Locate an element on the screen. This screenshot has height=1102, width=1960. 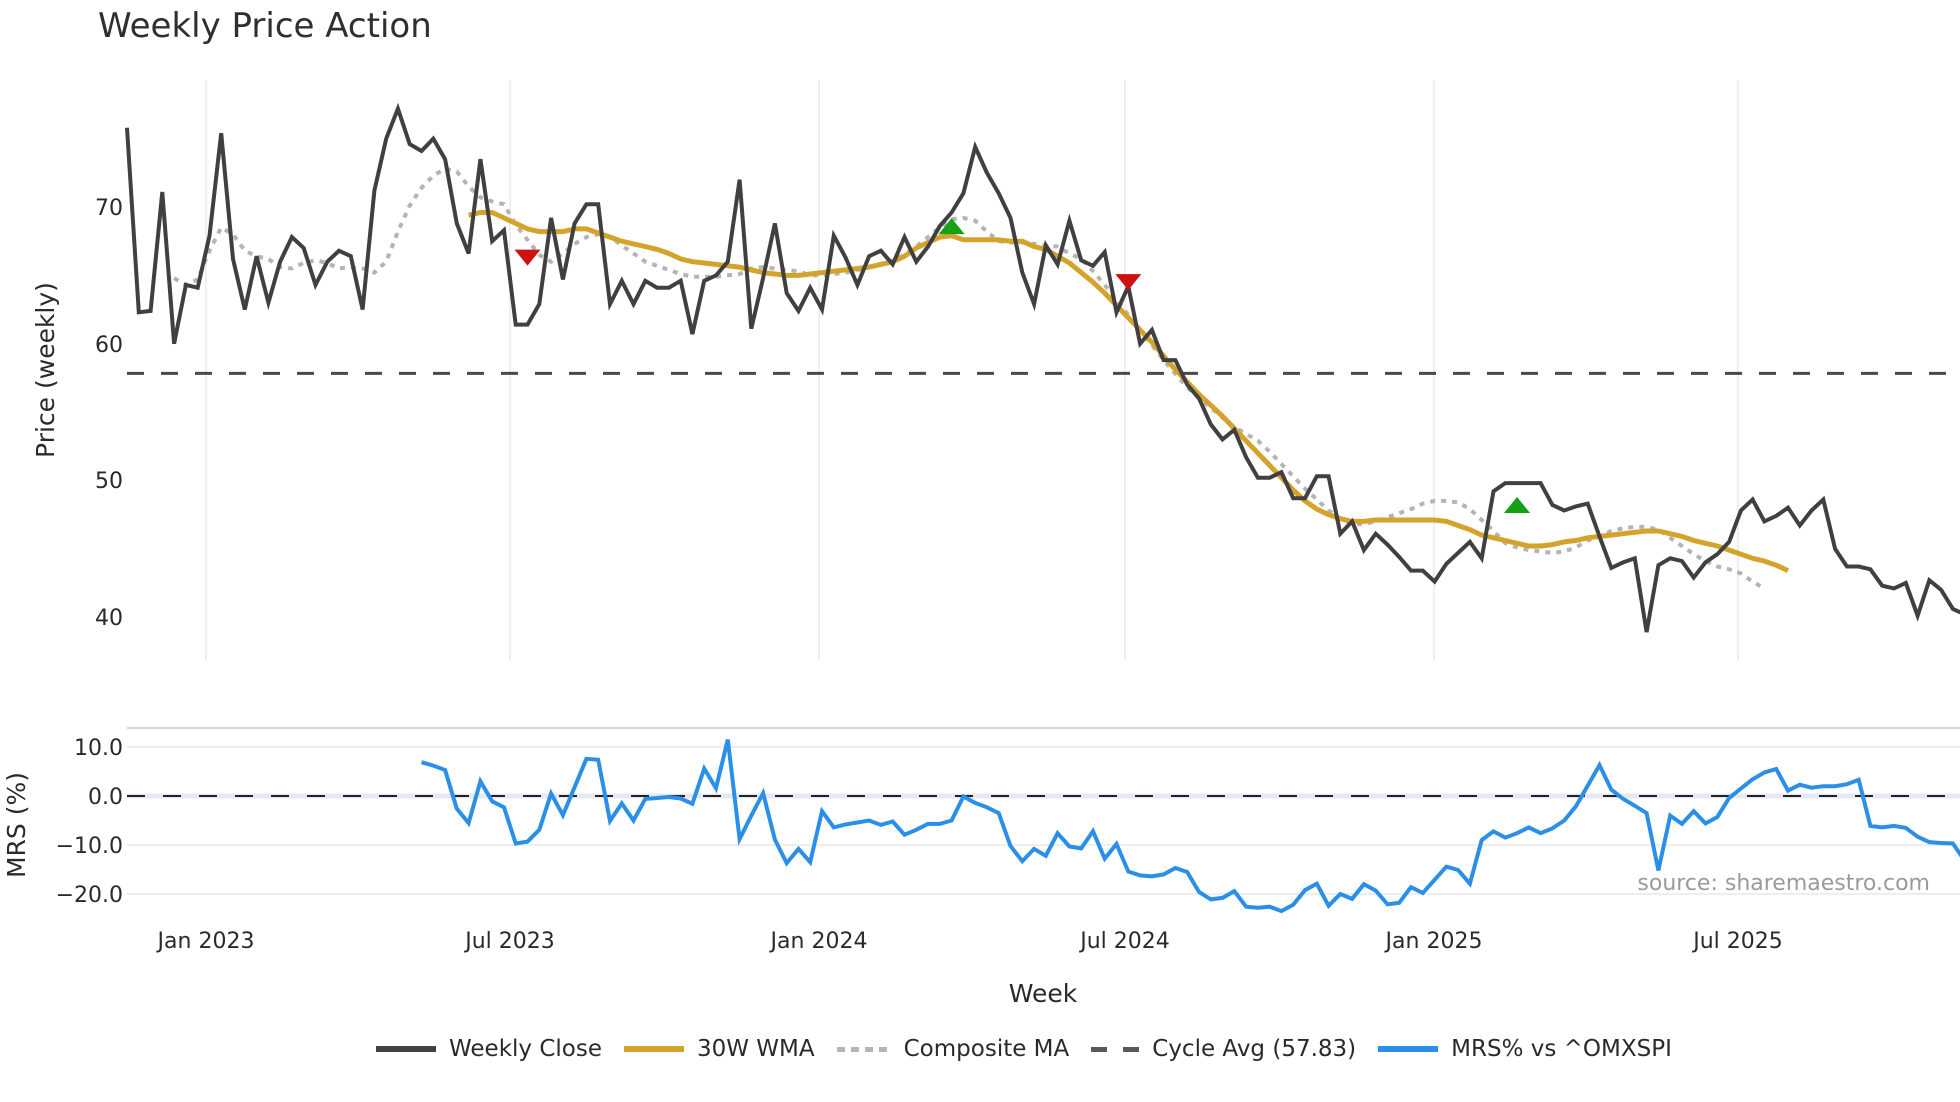
legend-label: Cycle Avg (57.83) is located at coordinates (1254, 1049).